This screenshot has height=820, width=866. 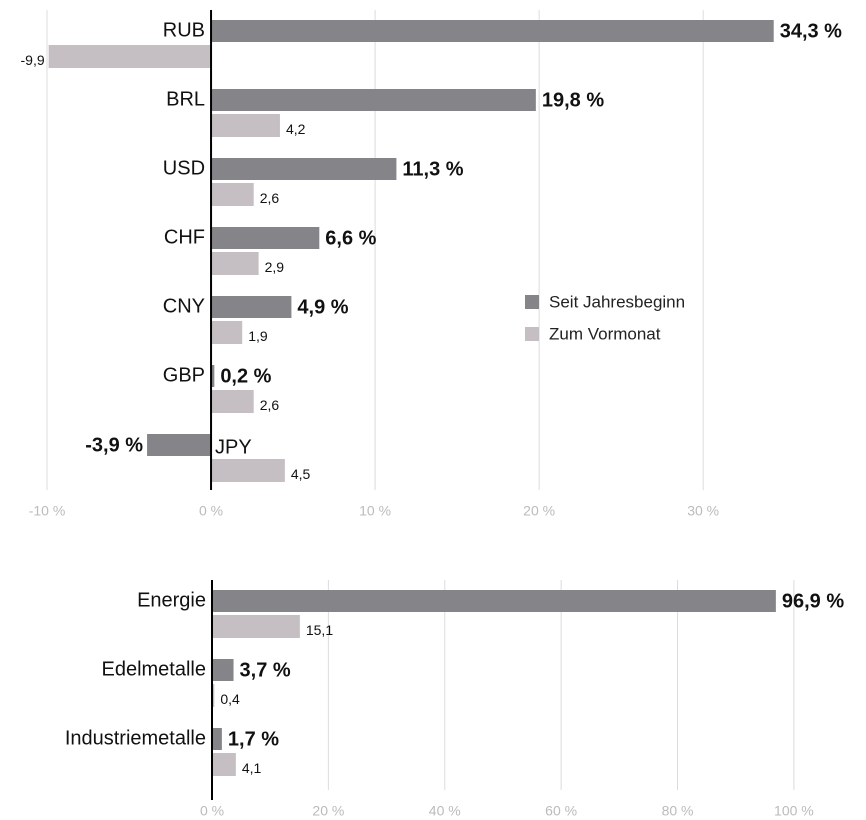 What do you see at coordinates (617, 301) in the screenshot?
I see `legend-label: Seit Jahresbeginn` at bounding box center [617, 301].